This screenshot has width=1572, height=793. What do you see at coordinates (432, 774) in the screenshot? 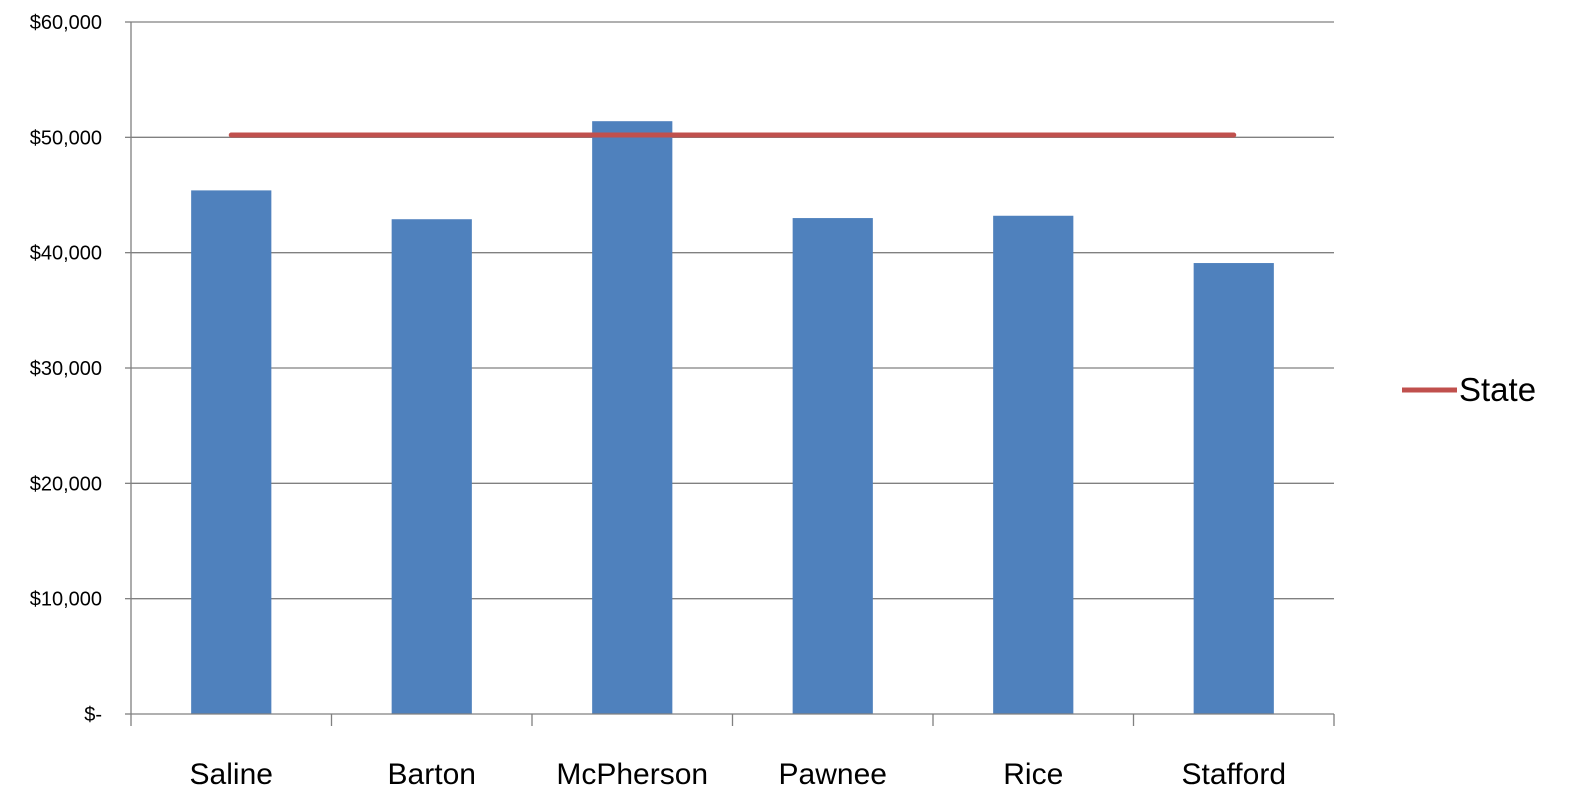
I see `x-tick-label: Barton` at bounding box center [432, 774].